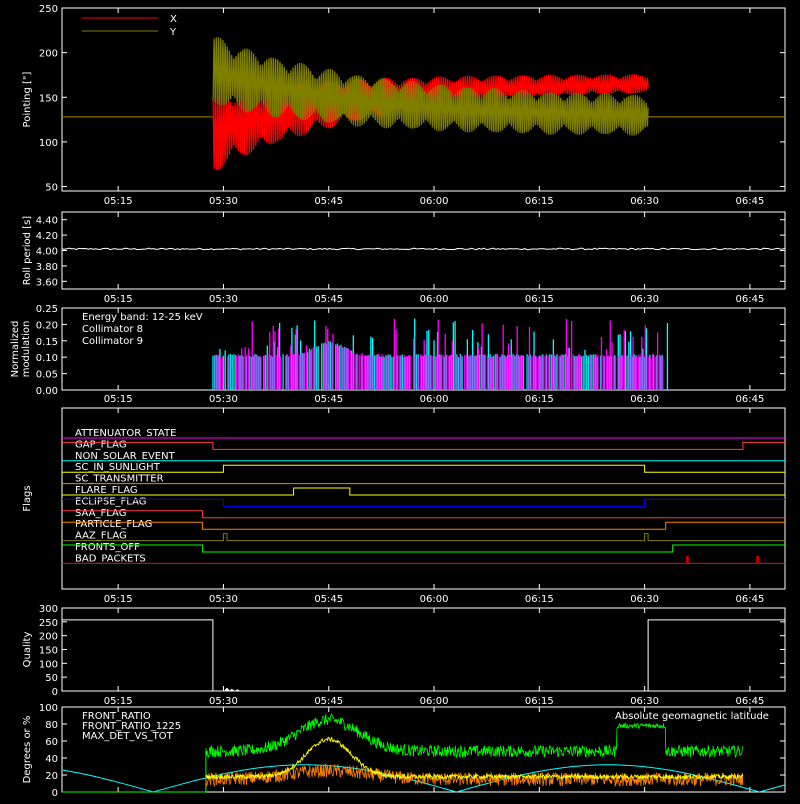 This screenshot has width=800, height=804. What do you see at coordinates (128, 736) in the screenshot?
I see `legend-label-max-det-vs-tot: MAX_DET_VS_TOT` at bounding box center [128, 736].